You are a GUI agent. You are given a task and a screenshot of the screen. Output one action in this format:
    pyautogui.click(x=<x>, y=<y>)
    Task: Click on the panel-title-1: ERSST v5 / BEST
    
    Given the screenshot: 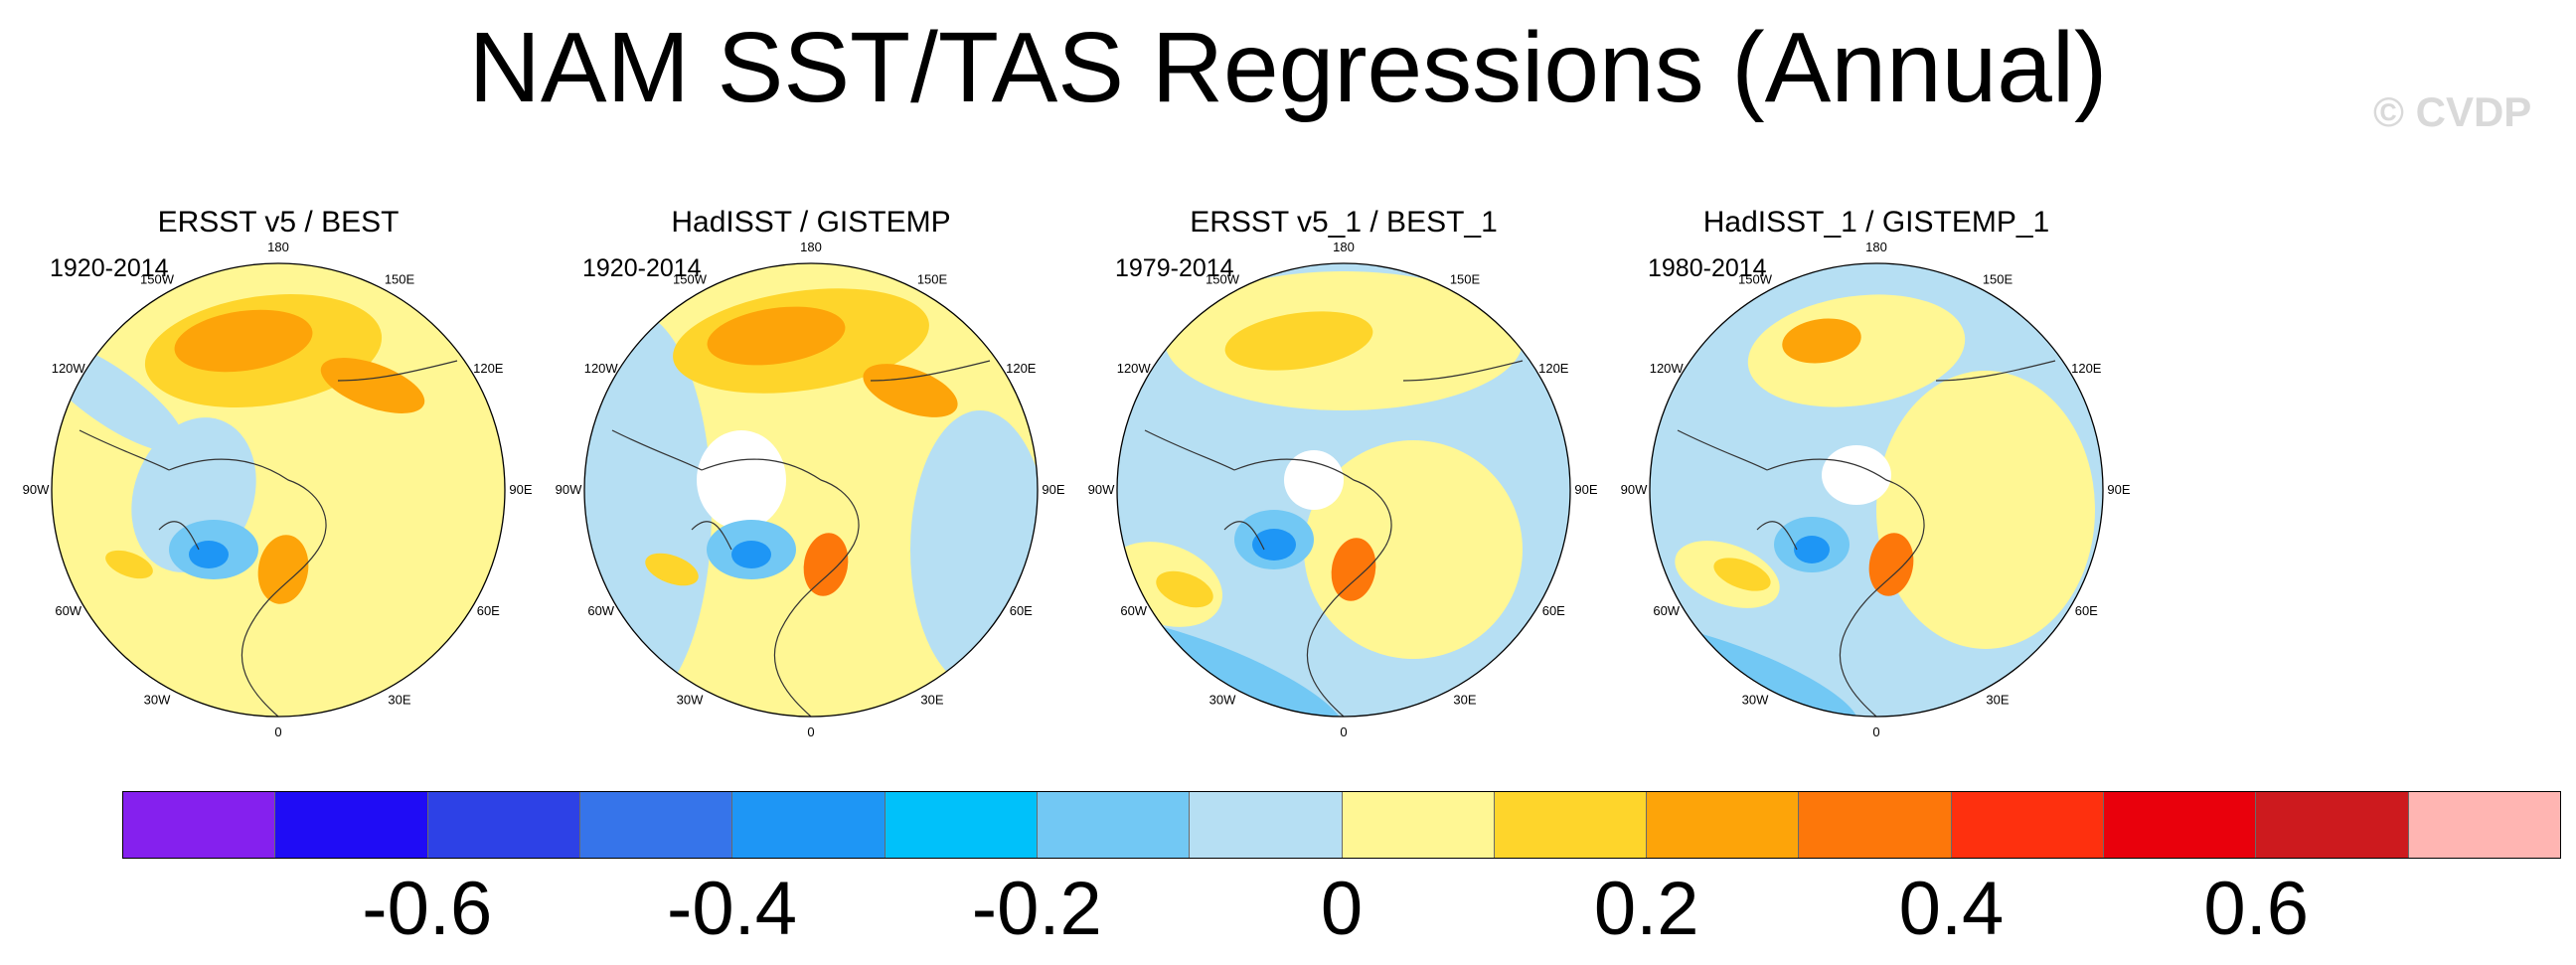 What is the action you would take?
    pyautogui.click(x=278, y=223)
    